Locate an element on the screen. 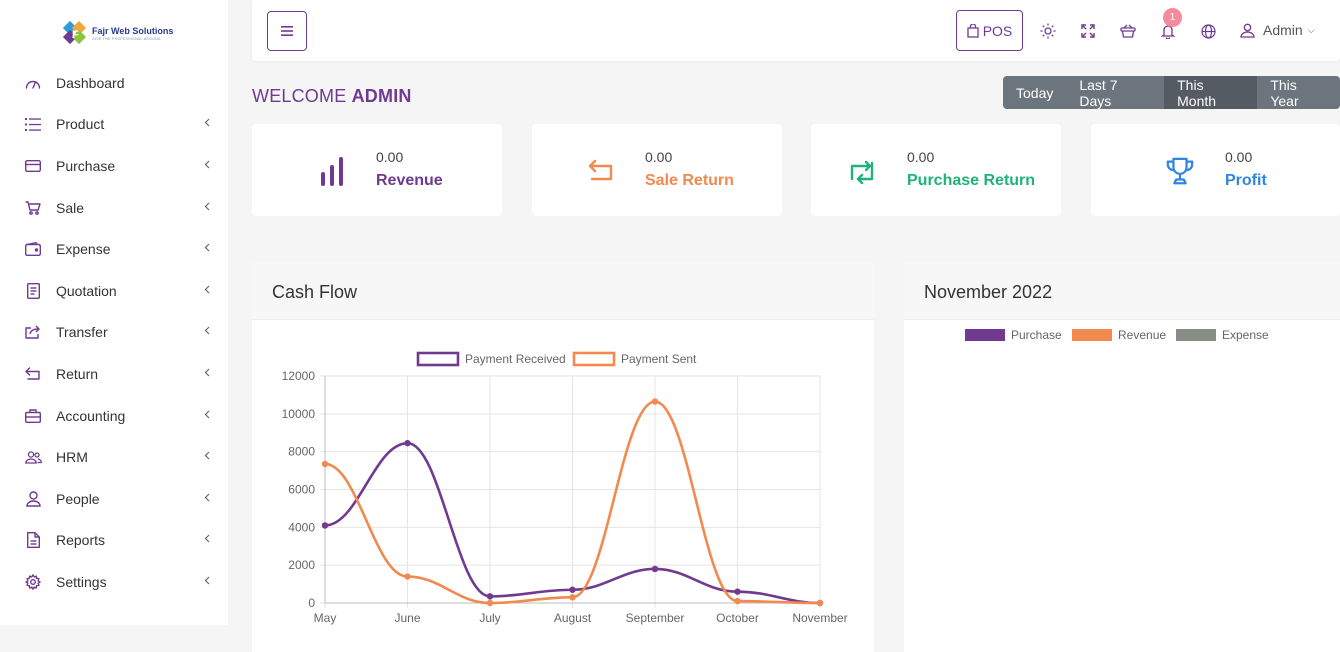 Image resolution: width=1340 pixels, height=652 pixels. y-tick-label: 2000 is located at coordinates (301, 565).